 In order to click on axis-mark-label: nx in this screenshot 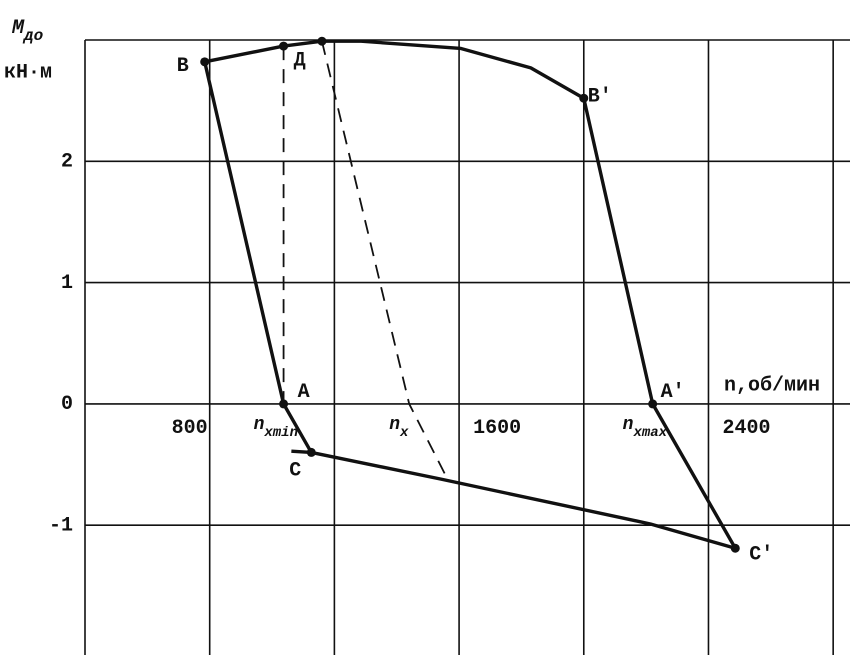, I will do `click(399, 428)`.